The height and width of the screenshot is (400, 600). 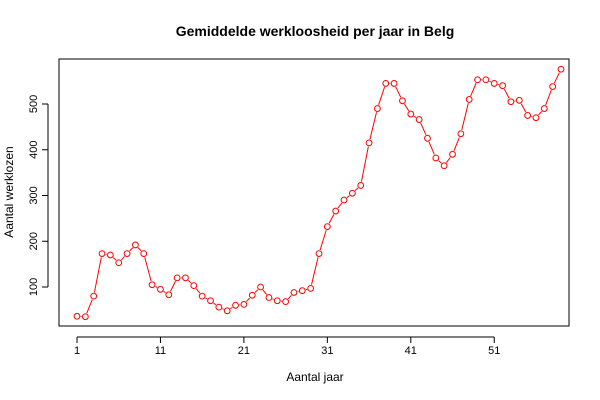 I want to click on x-tick-label: 51, so click(x=494, y=351).